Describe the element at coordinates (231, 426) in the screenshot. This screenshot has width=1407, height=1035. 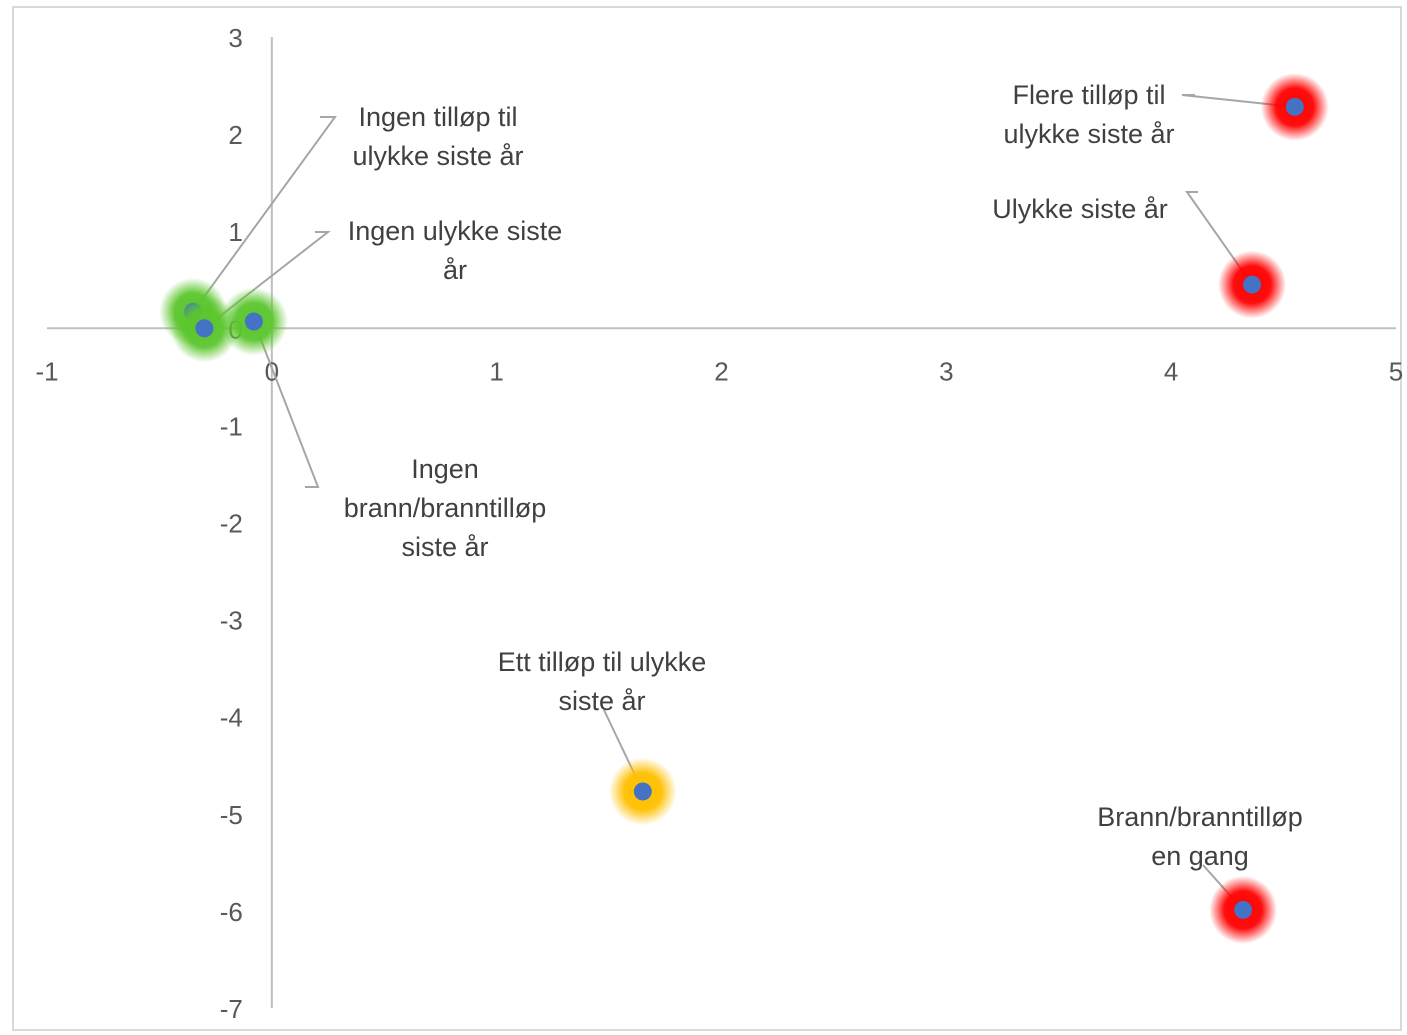
I see `y-tick-label: -1` at that location.